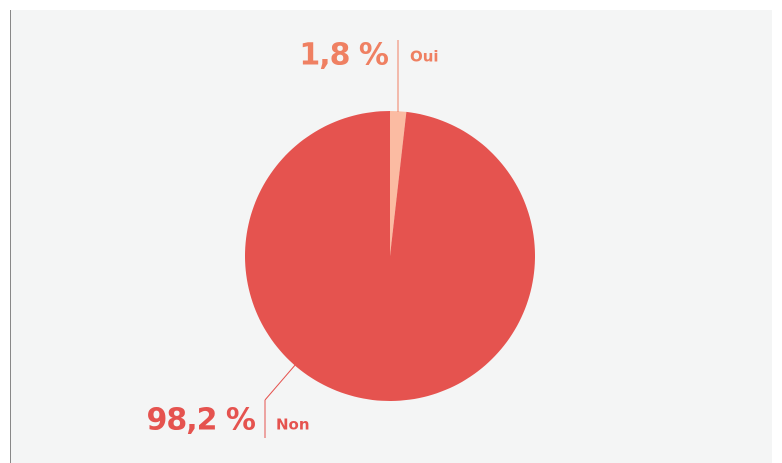 This screenshot has height=463, width=782. What do you see at coordinates (280, 382) in the screenshot?
I see `leader-line` at bounding box center [280, 382].